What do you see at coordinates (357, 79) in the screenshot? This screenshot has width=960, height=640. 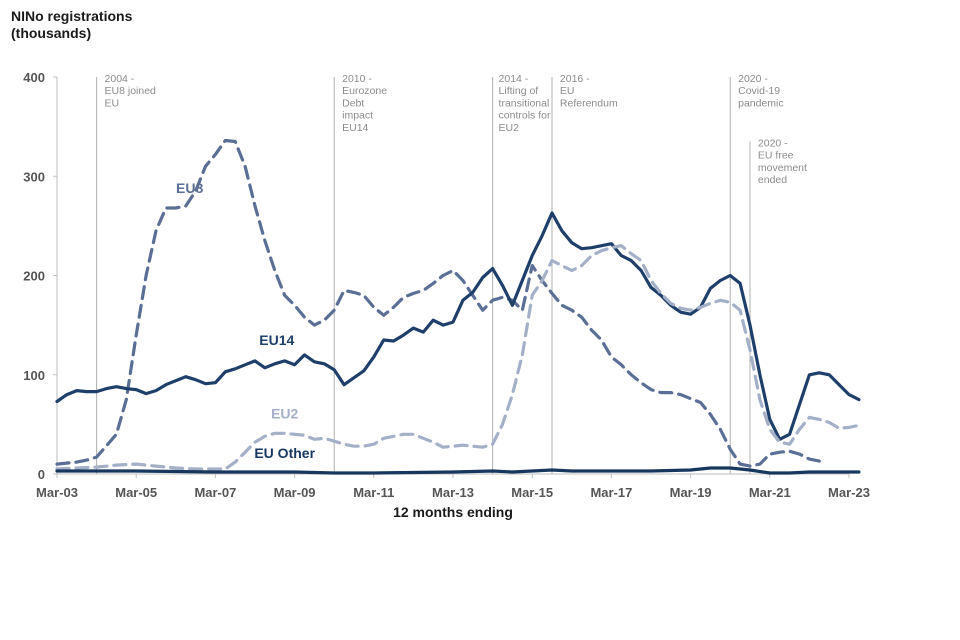 I see `event-label: 2010 -` at bounding box center [357, 79].